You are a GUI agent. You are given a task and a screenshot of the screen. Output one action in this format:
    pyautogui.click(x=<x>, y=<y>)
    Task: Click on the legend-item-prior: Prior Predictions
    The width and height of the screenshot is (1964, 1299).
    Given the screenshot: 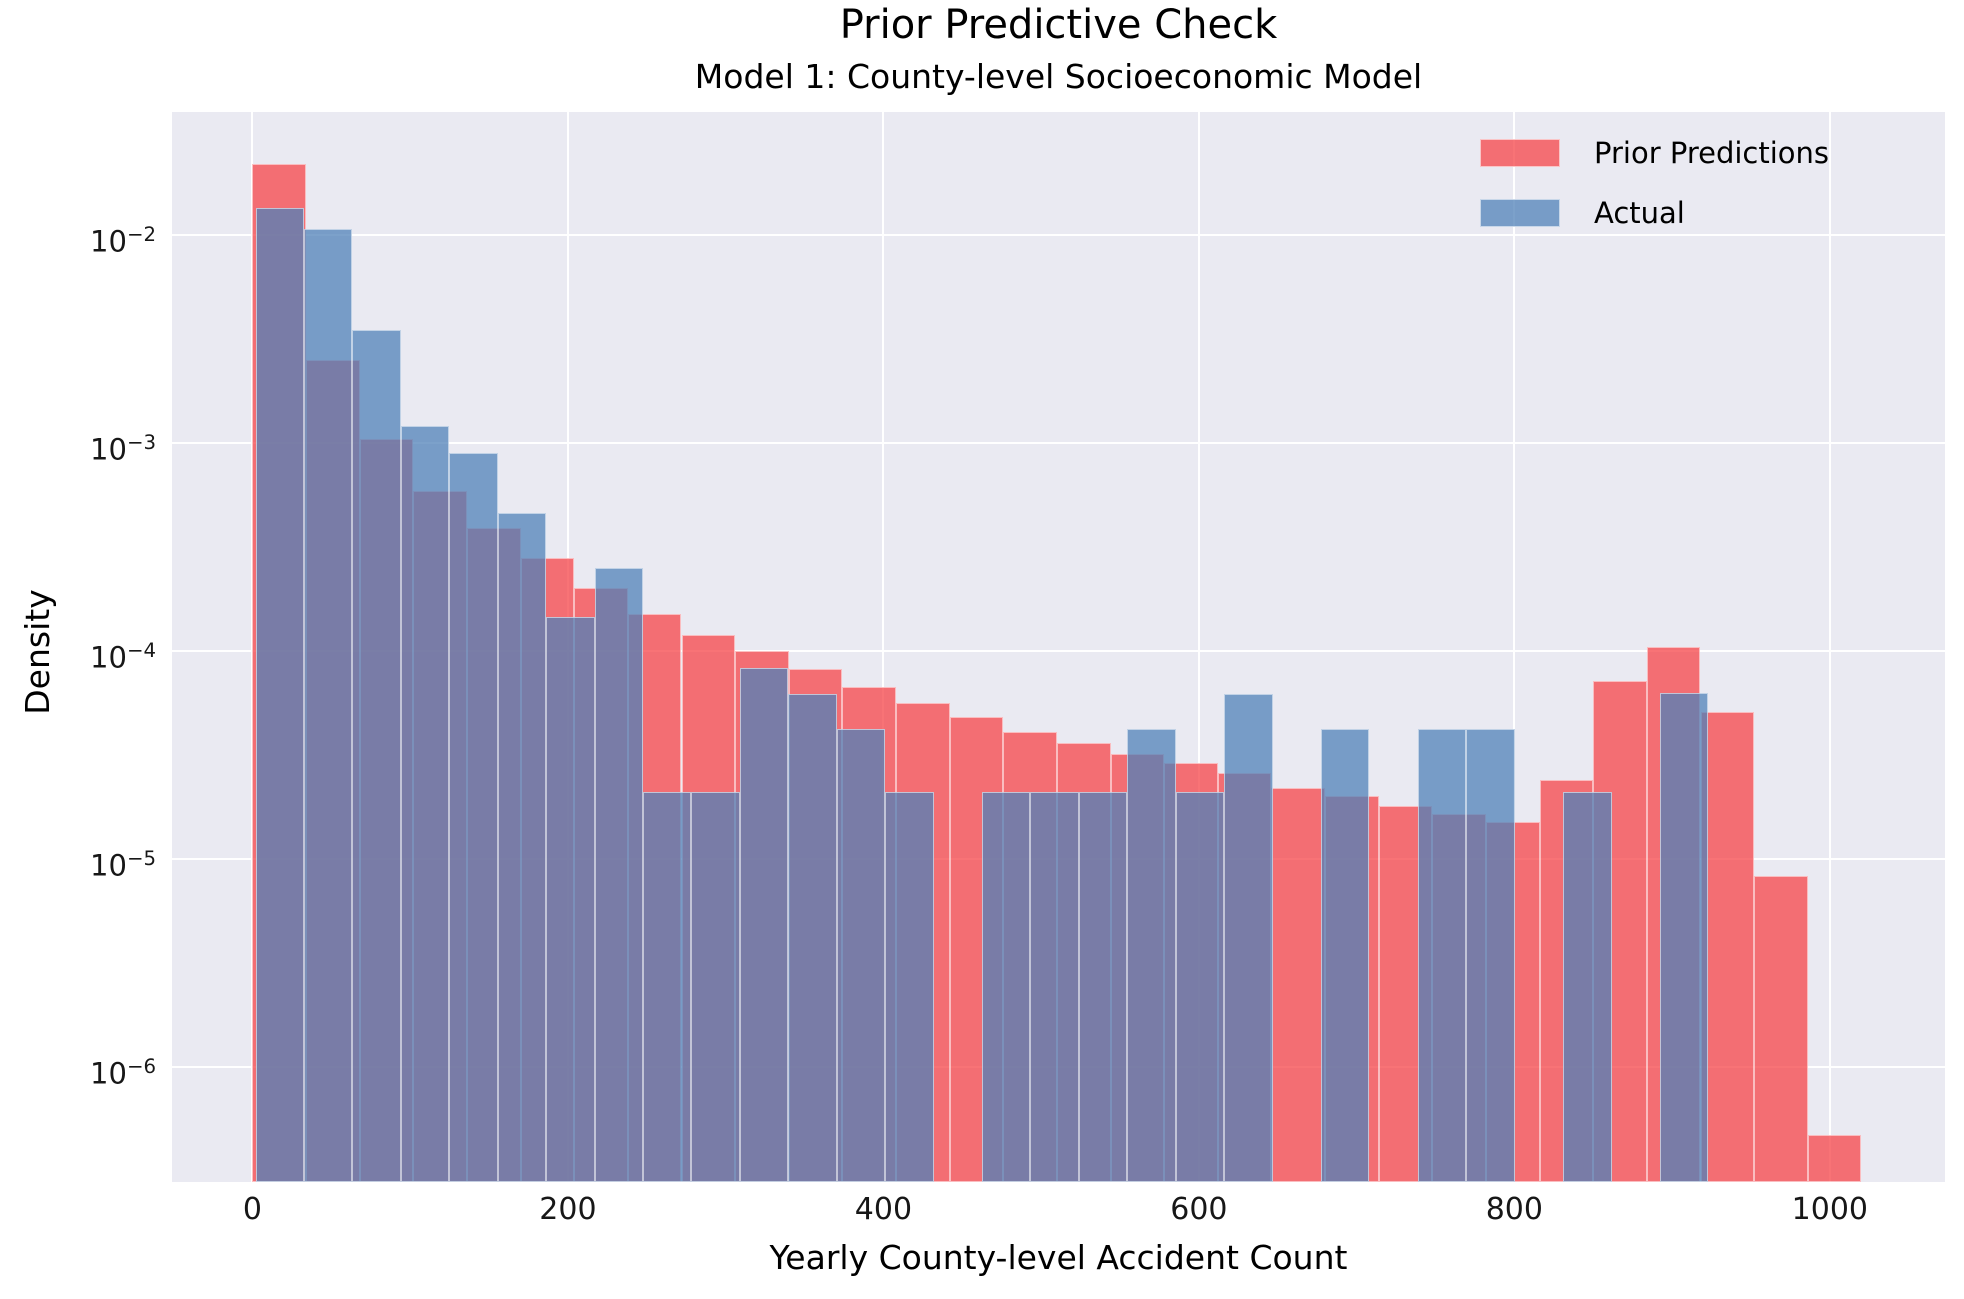 What is the action you would take?
    pyautogui.click(x=1654, y=153)
    